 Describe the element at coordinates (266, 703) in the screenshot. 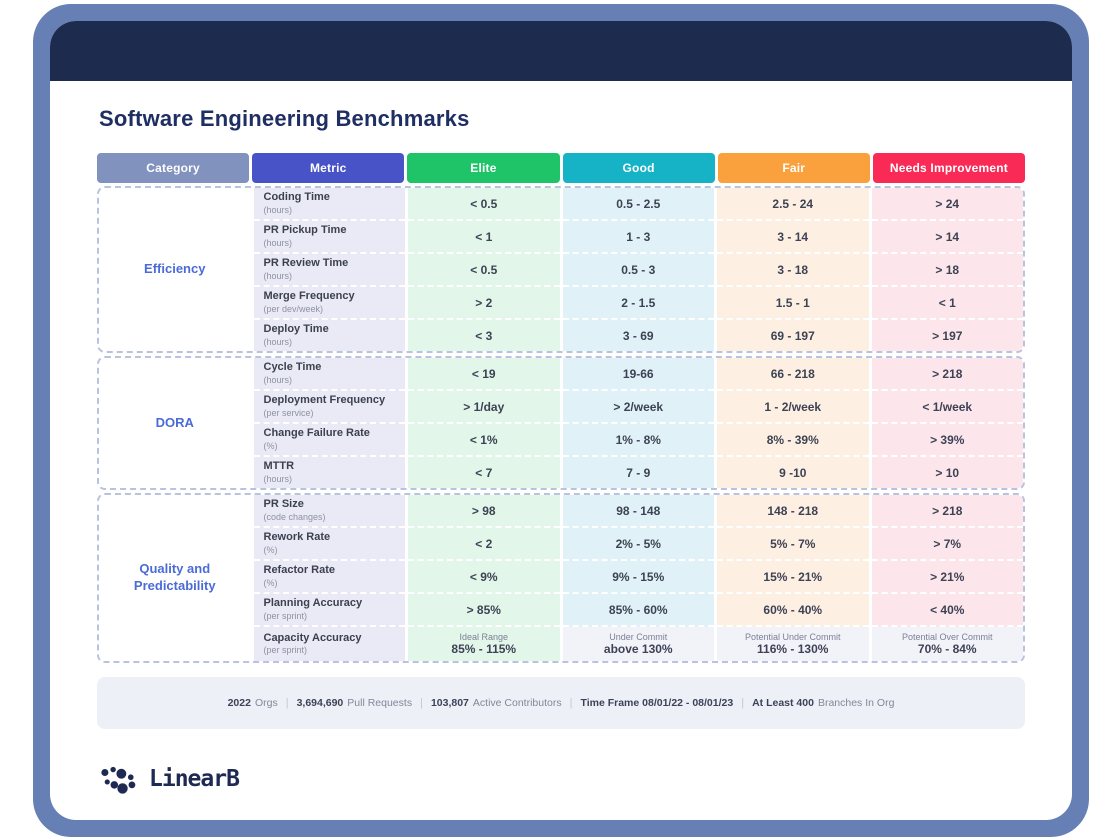

I see `stat-label: Orgs` at that location.